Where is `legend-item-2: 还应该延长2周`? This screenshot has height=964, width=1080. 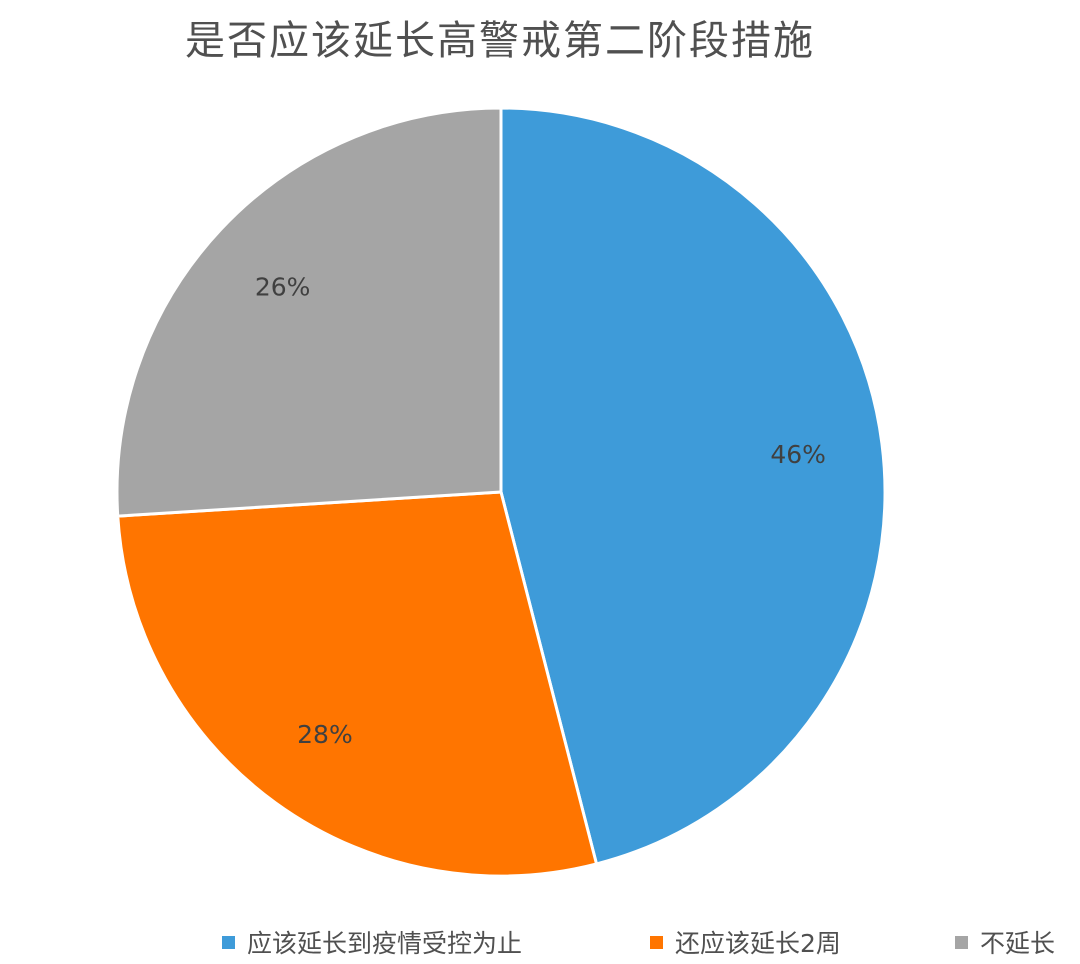 legend-item-2: 还应该延长2周 is located at coordinates (745, 942).